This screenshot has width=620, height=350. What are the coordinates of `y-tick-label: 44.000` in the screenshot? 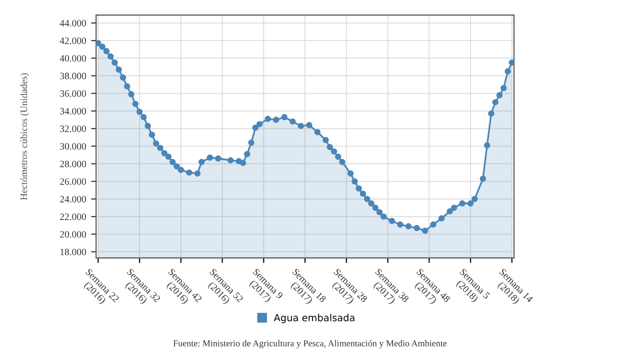 It's located at (73, 23).